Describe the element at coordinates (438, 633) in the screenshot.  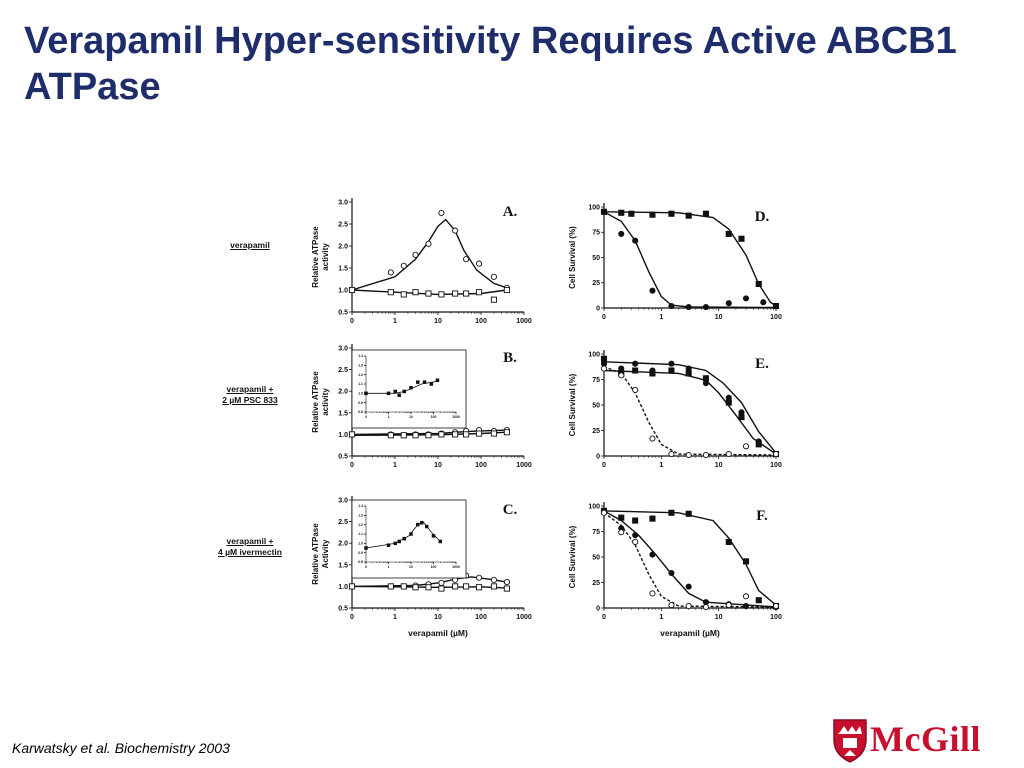
I see `x-axis-label: verapamil (µM)` at that location.